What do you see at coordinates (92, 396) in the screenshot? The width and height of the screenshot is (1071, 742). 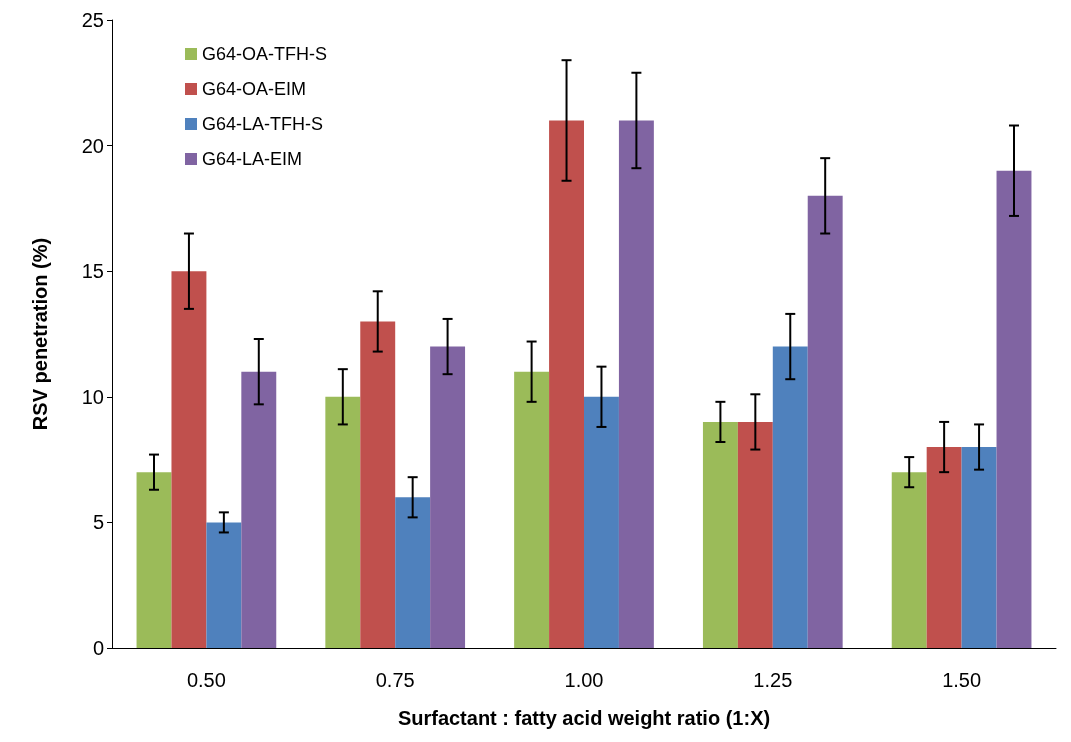 I see `y-tick-label: 10` at bounding box center [92, 396].